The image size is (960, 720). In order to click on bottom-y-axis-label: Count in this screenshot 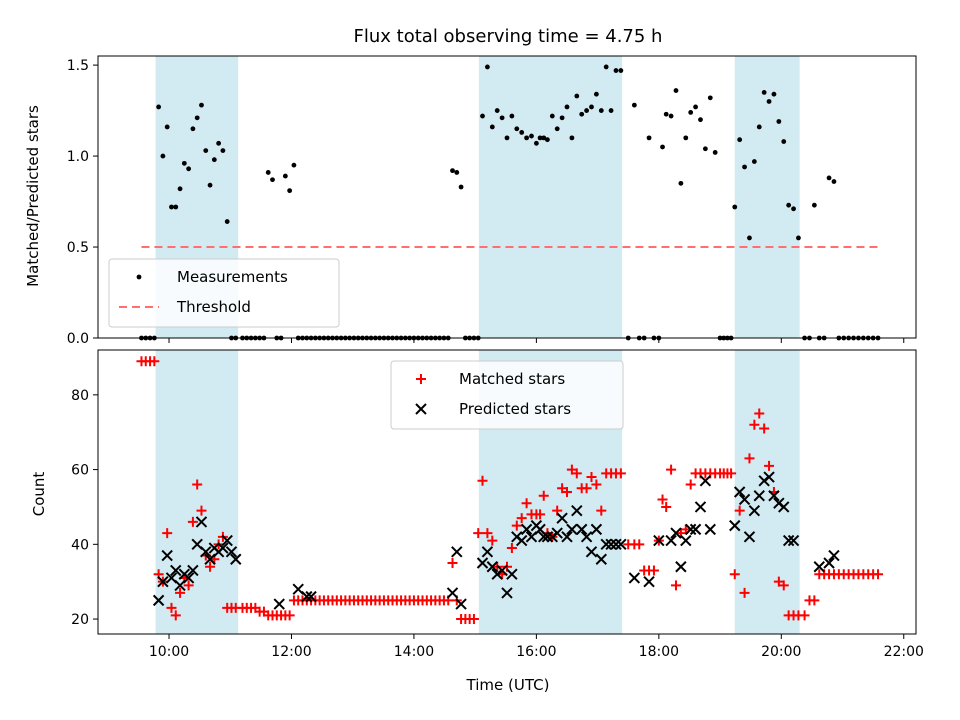, I will do `click(39, 494)`.